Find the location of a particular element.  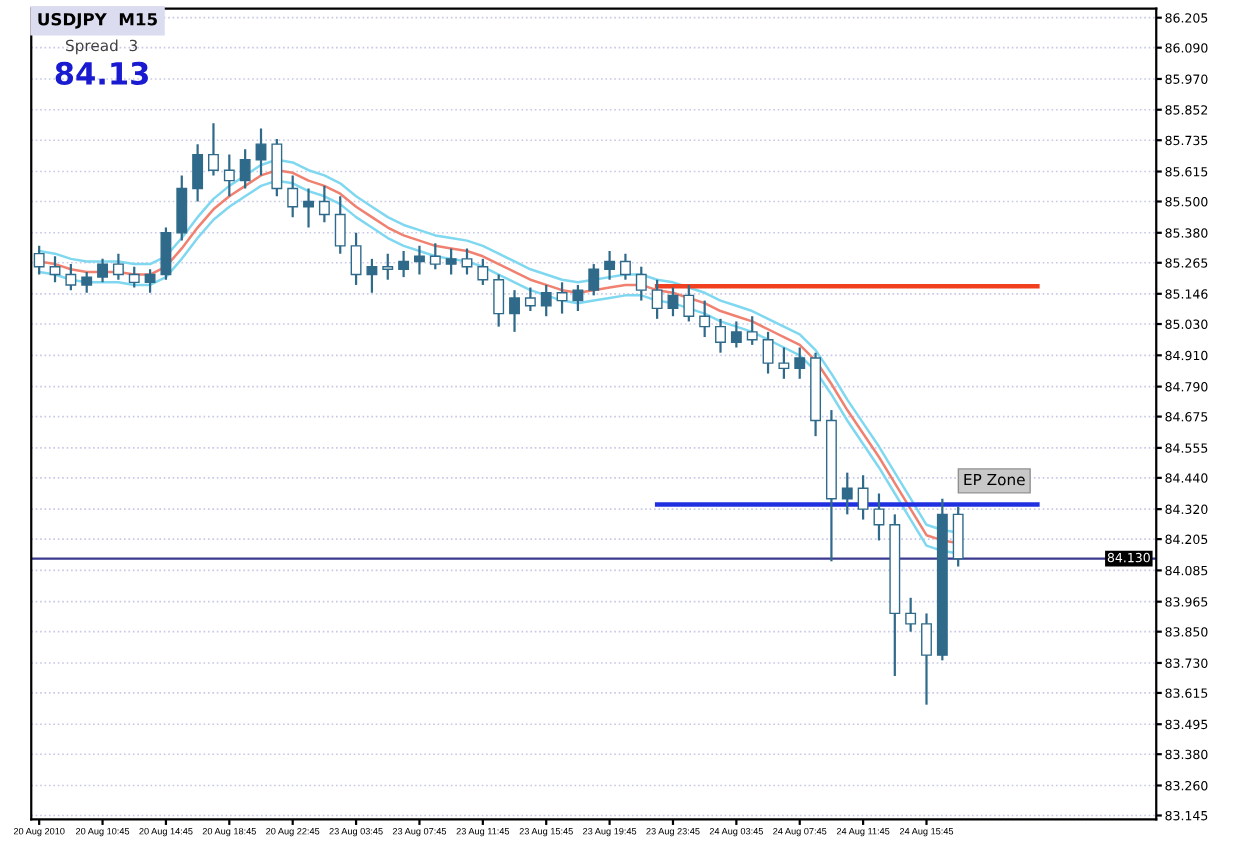

annotation: 84.13 is located at coordinates (101, 73).